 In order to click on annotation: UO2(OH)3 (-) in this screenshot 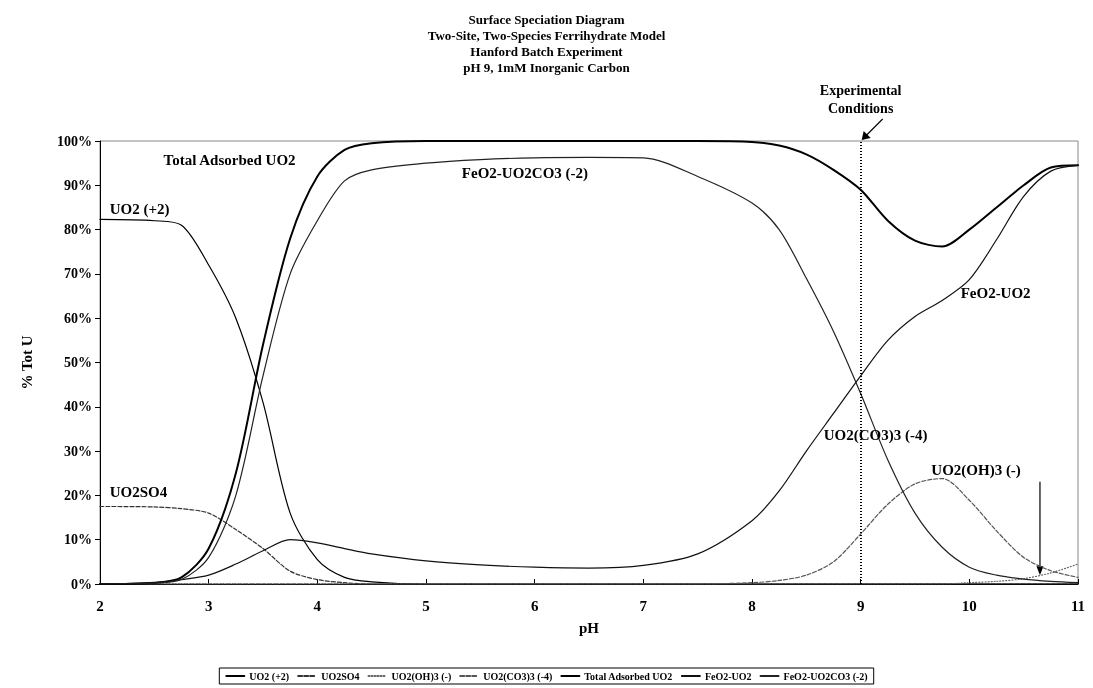, I will do `click(976, 471)`.